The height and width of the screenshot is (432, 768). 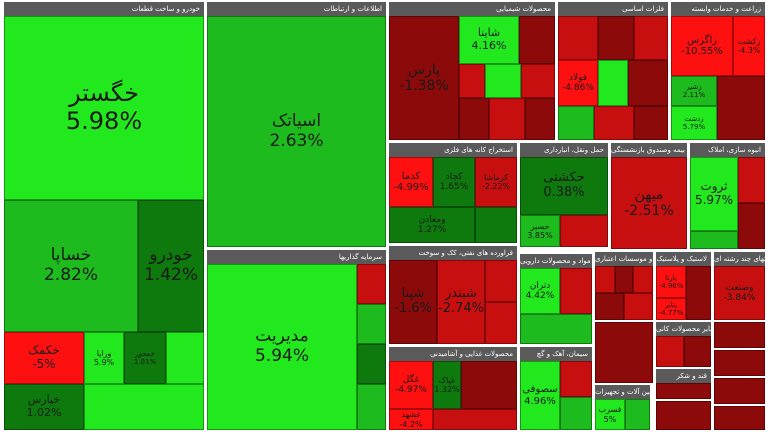 What do you see at coordinates (411, 419) in the screenshot?
I see `treemap-tile: غشهد -4.2%` at bounding box center [411, 419].